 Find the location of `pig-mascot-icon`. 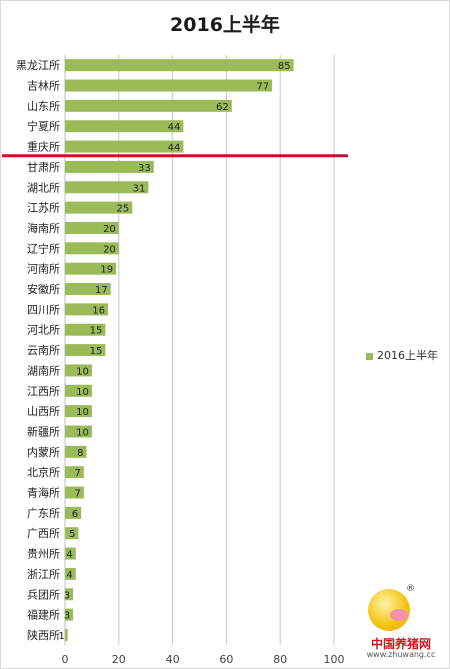

pig-mascot-icon is located at coordinates (389, 610).